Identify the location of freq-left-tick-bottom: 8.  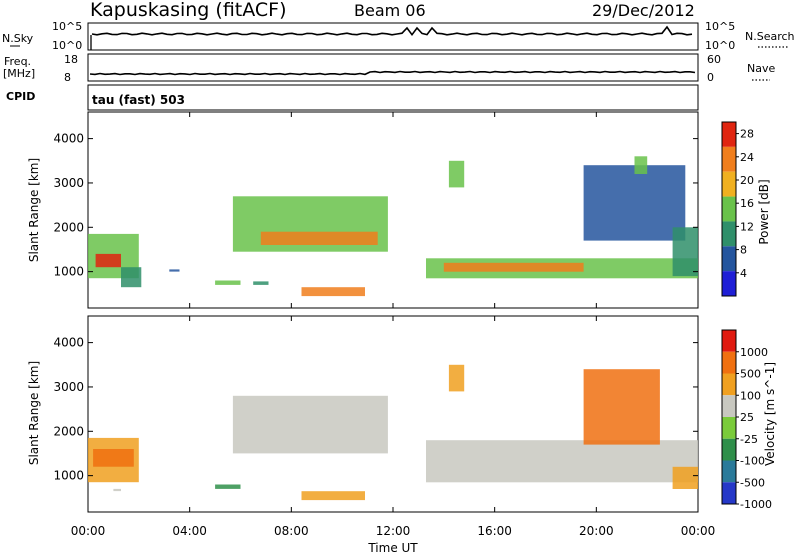
(67, 77).